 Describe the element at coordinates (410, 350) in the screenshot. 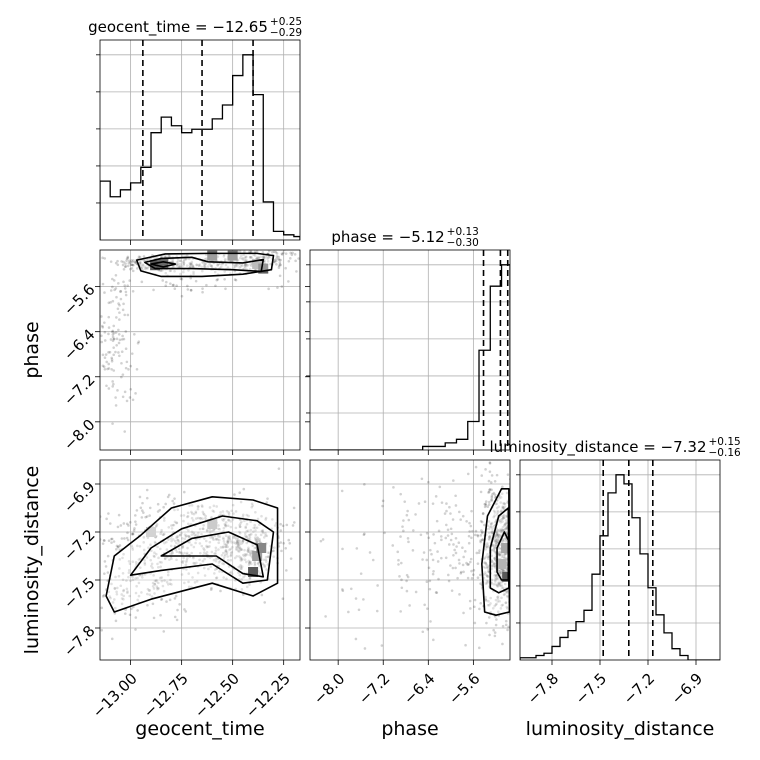

I see `hist-phase-frame` at that location.